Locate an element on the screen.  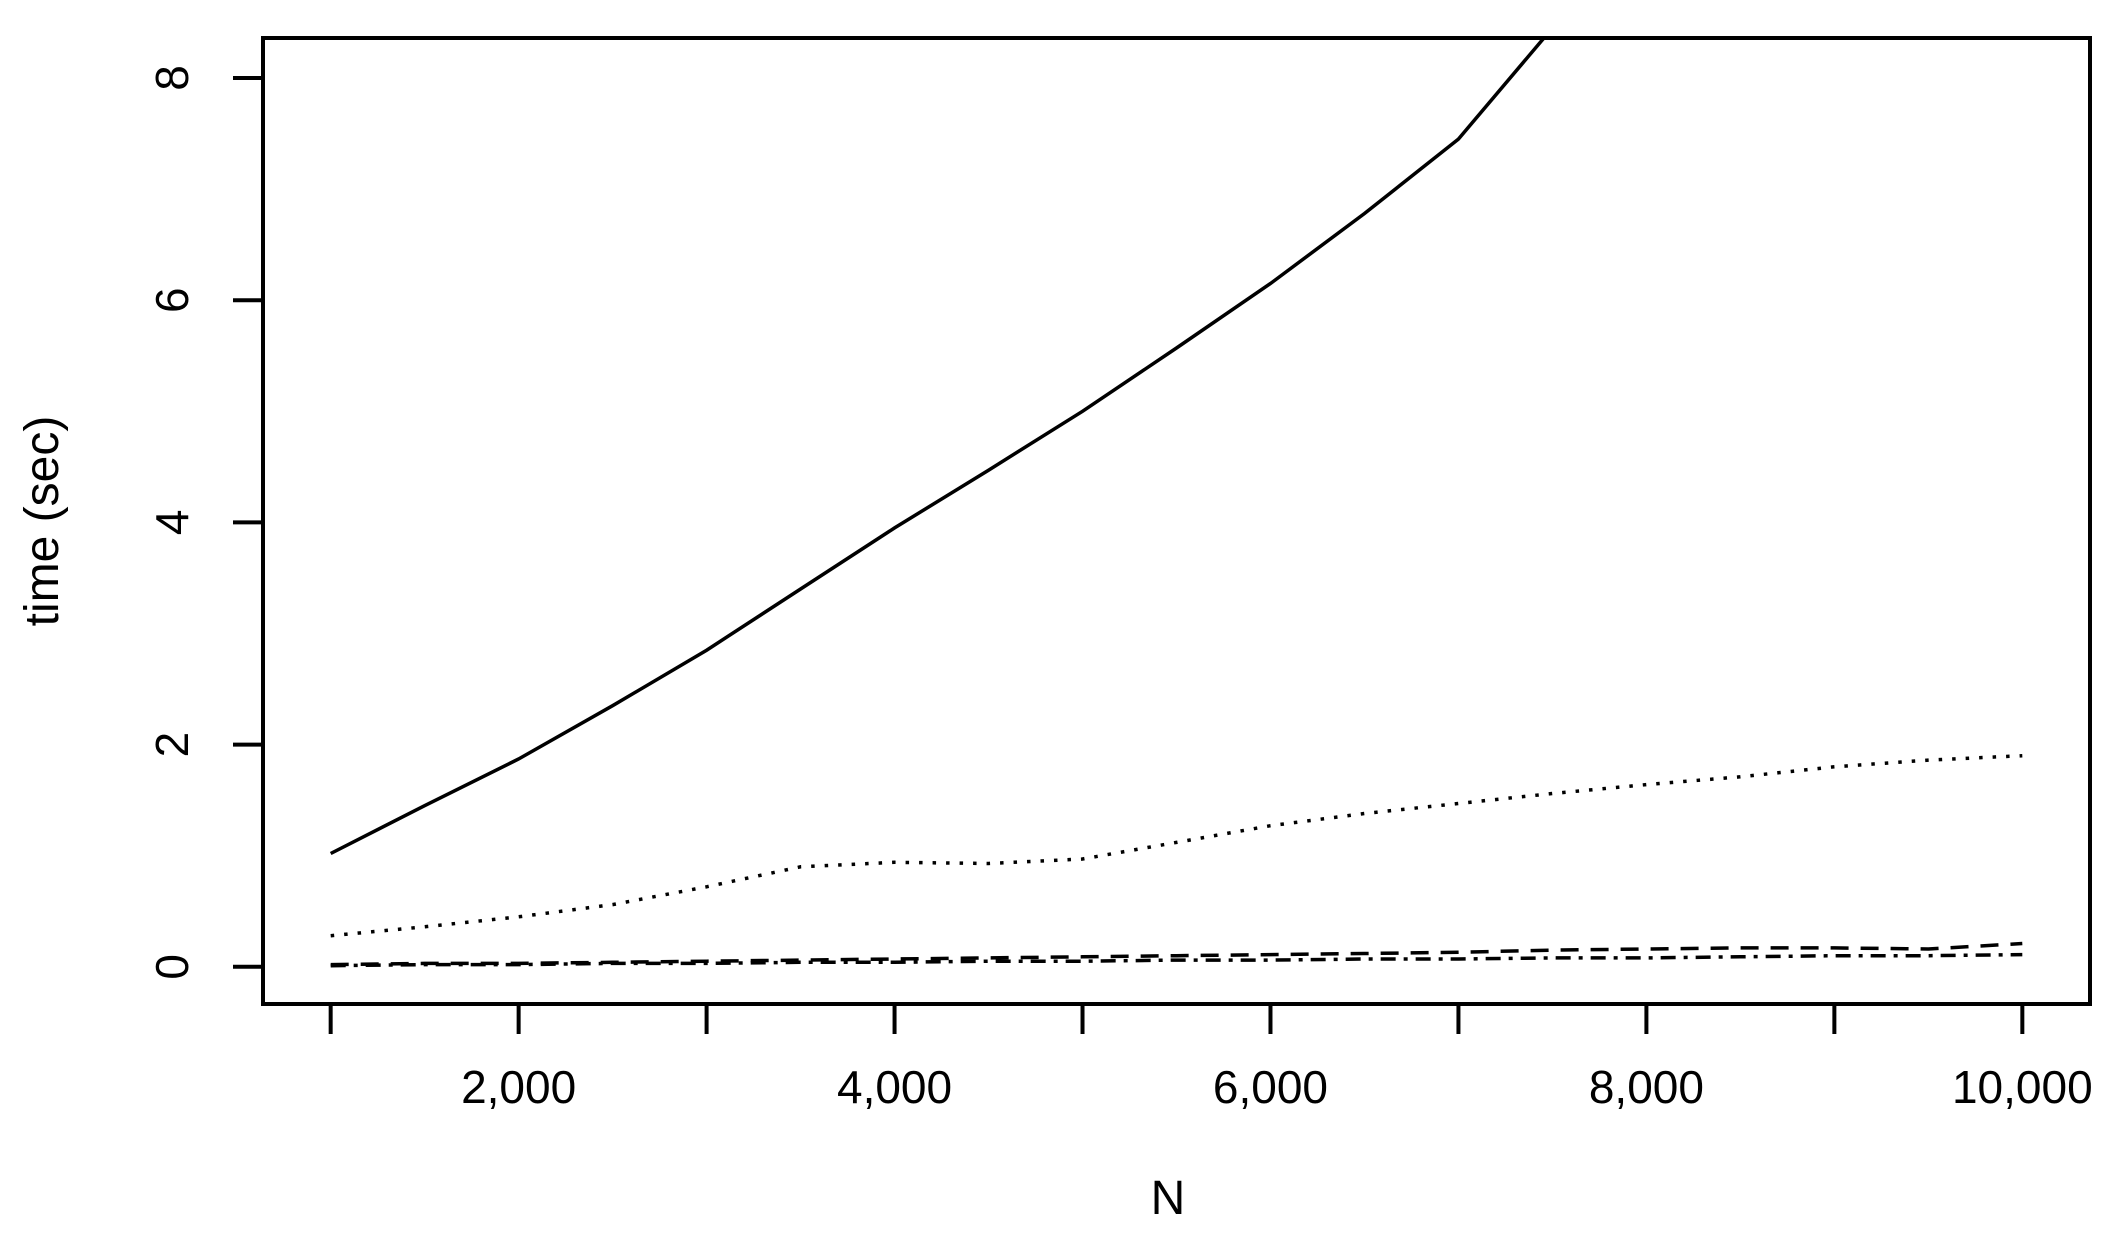
y-axis-tick-labels: 0 2 4 6 8 is located at coordinates (172, 522).